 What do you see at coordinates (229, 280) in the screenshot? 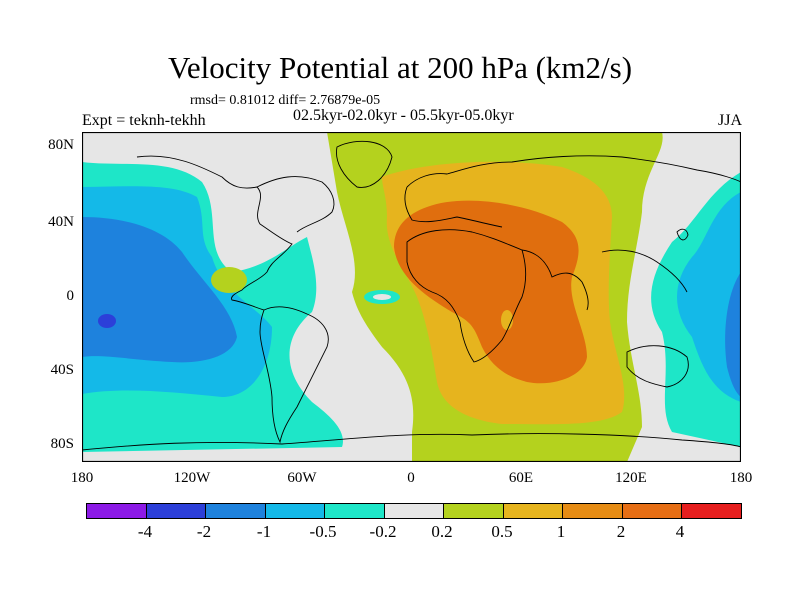
I see `contour-pos-pacific-blob` at bounding box center [229, 280].